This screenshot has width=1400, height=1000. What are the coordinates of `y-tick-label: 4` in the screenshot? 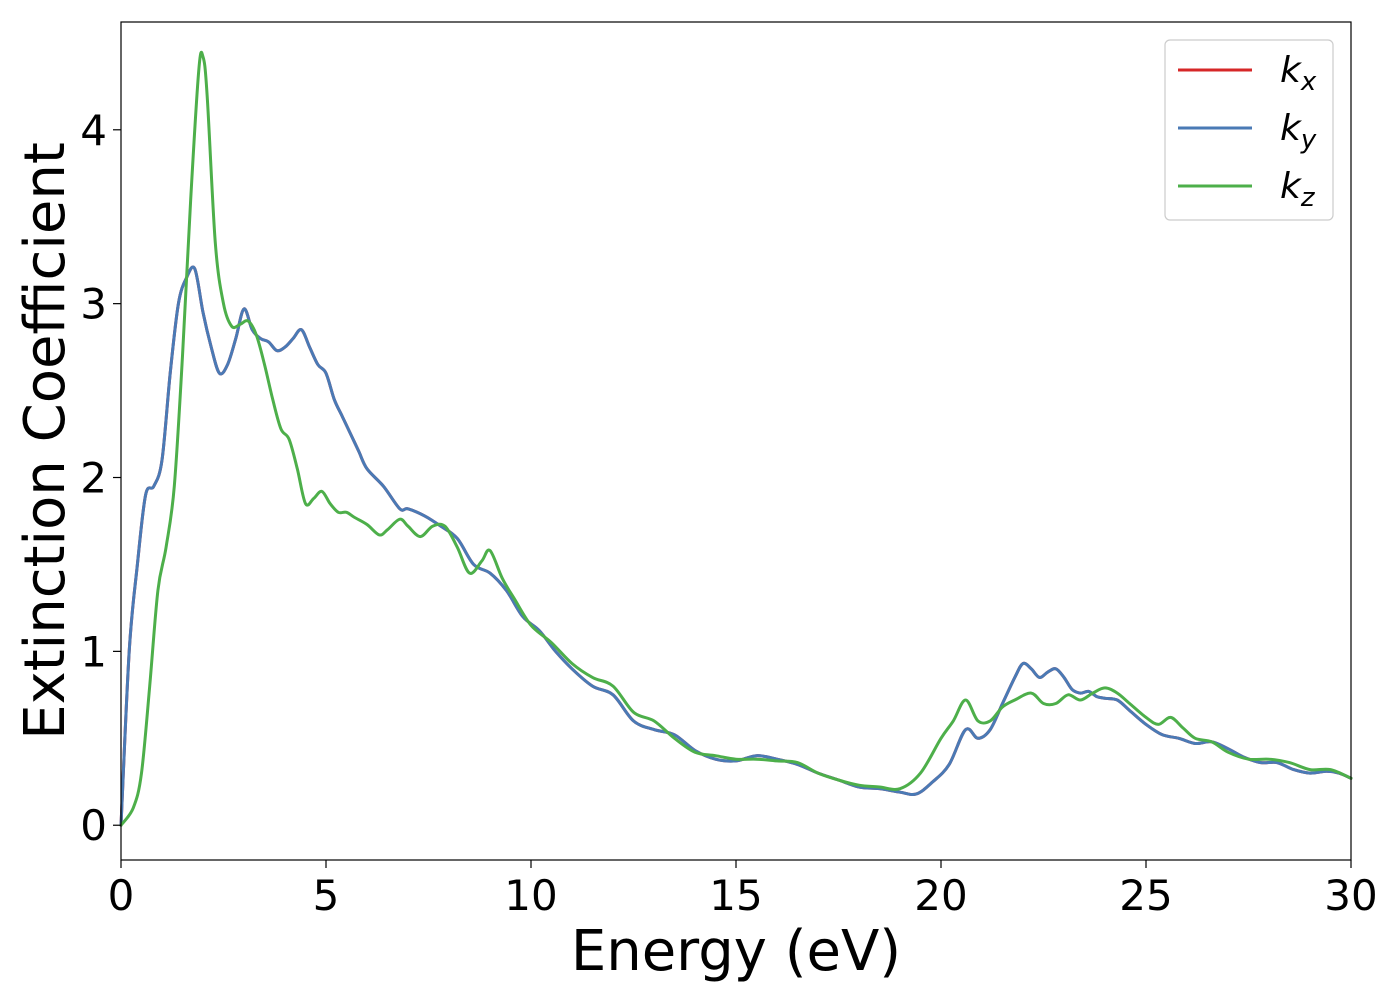 It's located at (93, 130).